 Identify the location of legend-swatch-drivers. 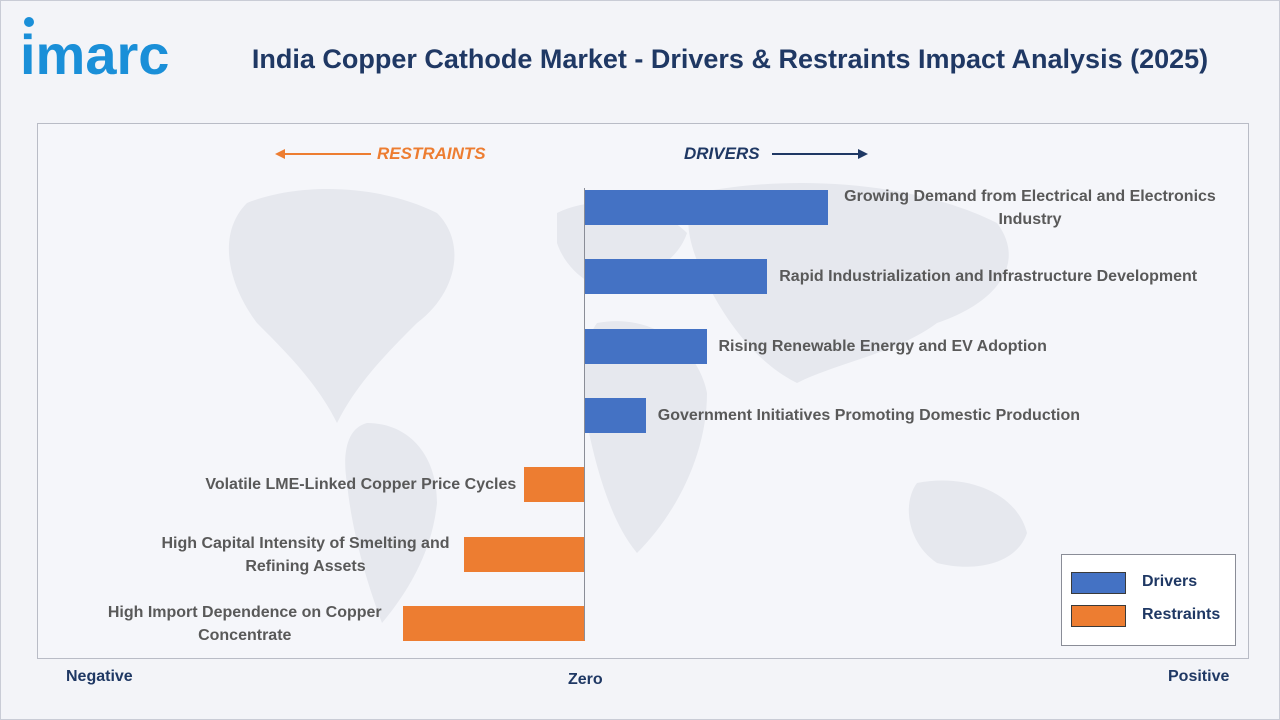
(1098, 583).